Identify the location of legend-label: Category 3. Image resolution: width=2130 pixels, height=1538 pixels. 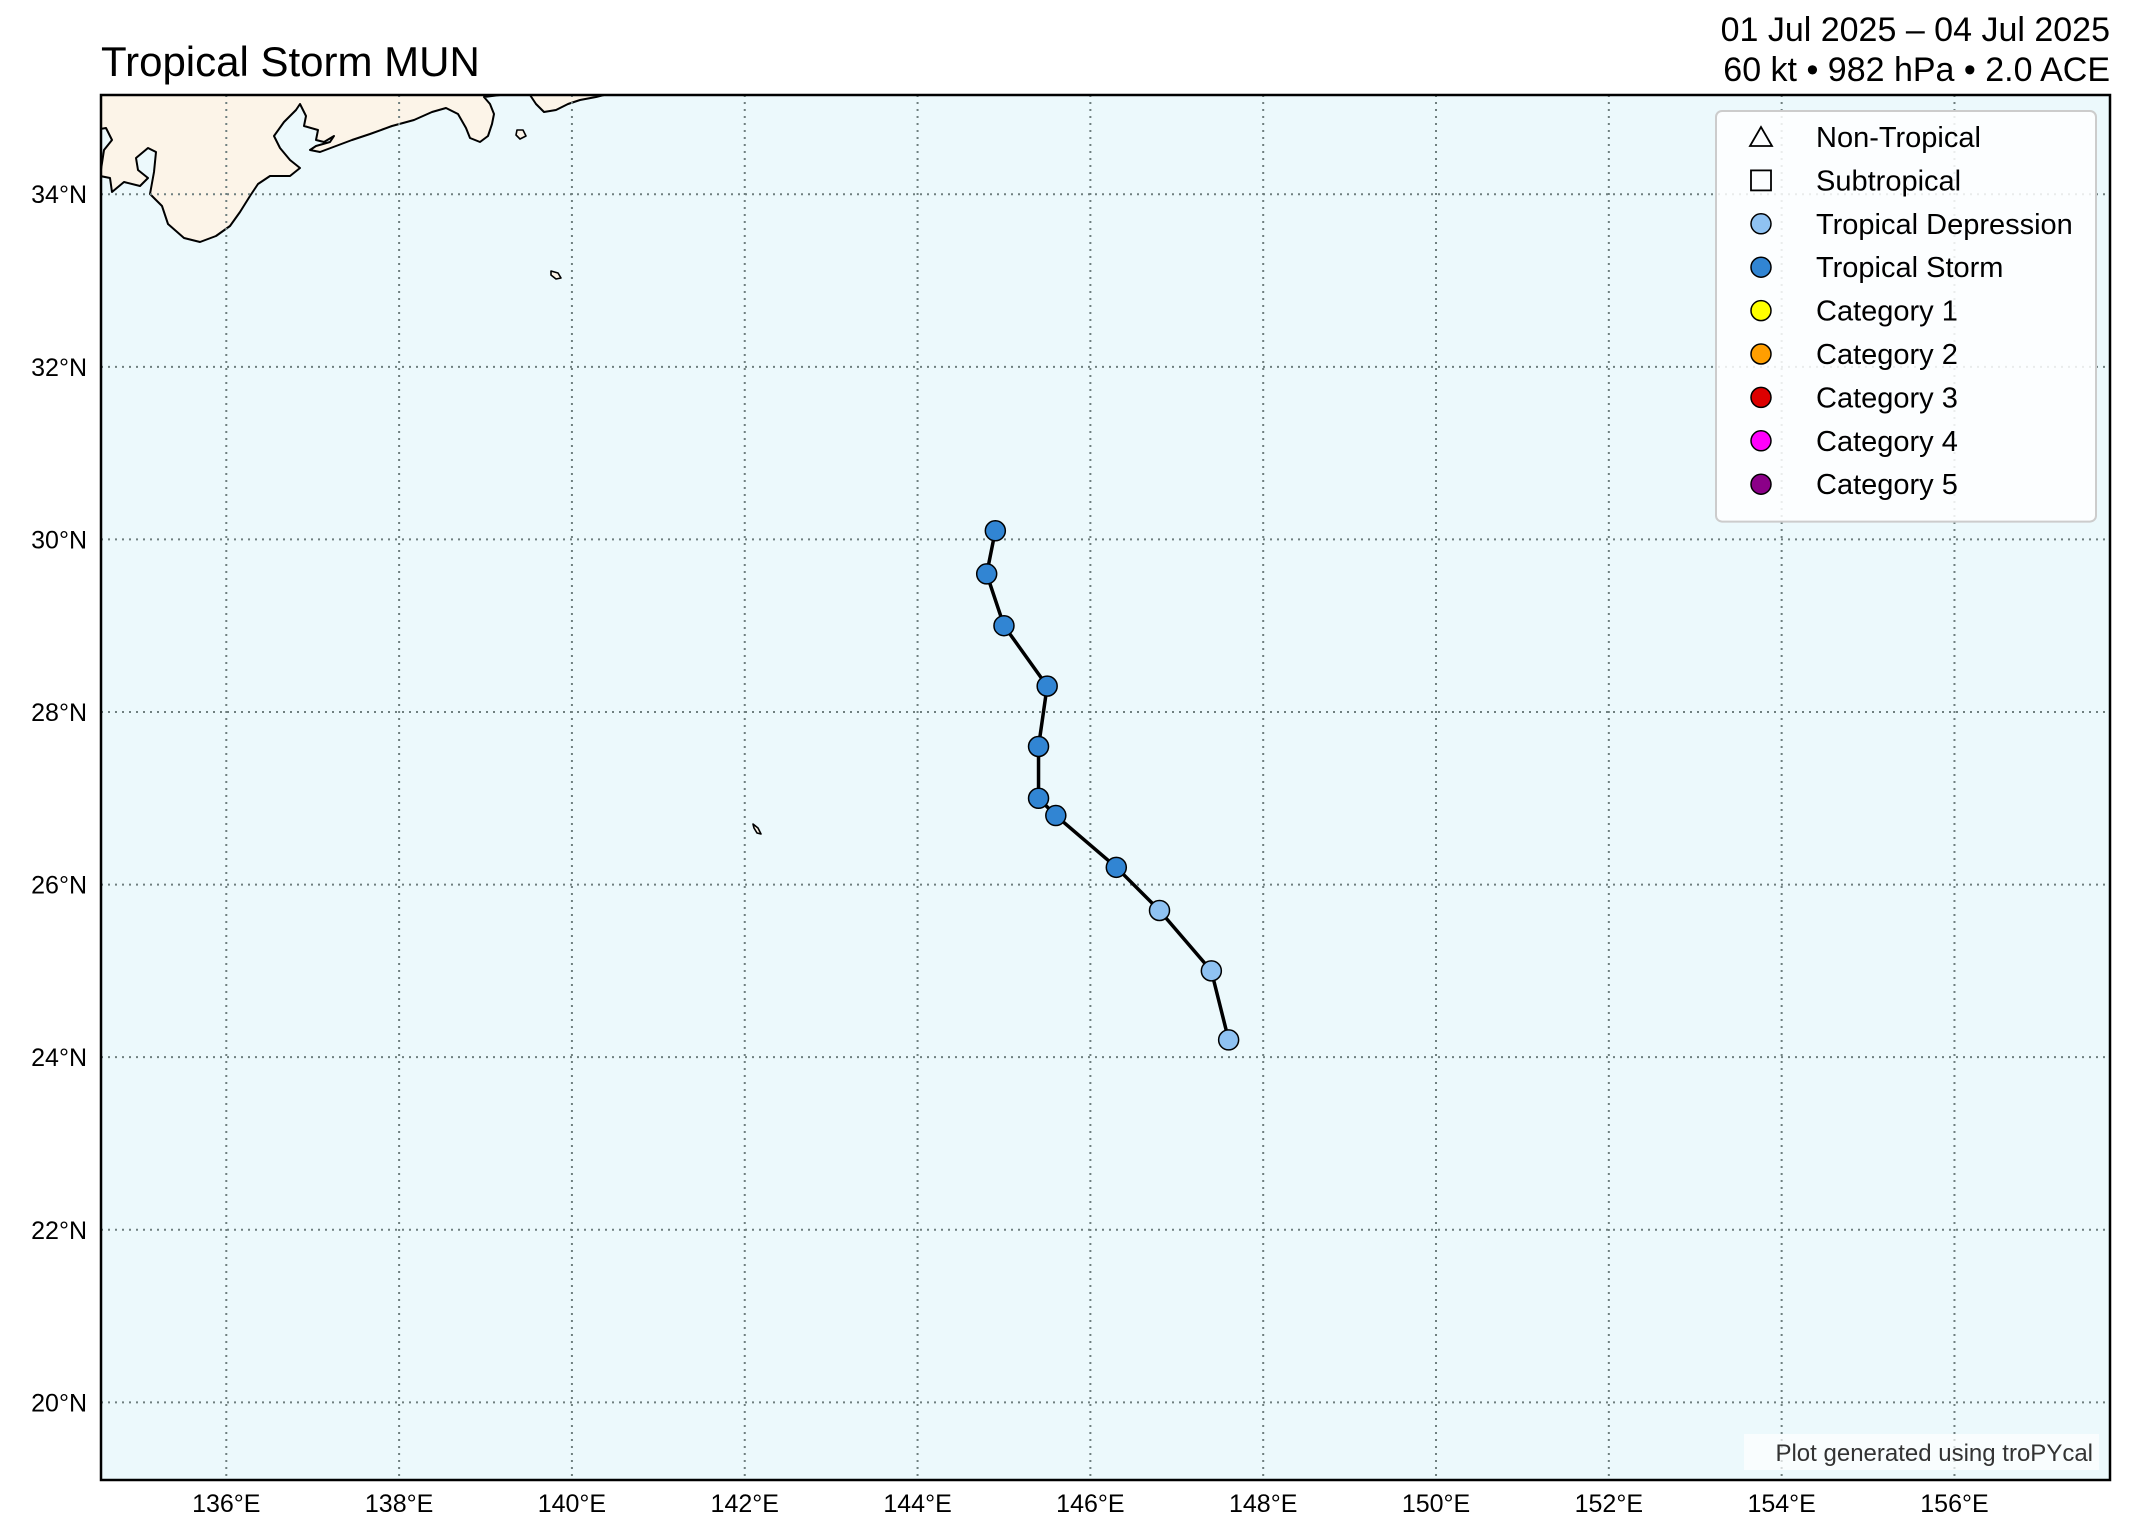
(1887, 398).